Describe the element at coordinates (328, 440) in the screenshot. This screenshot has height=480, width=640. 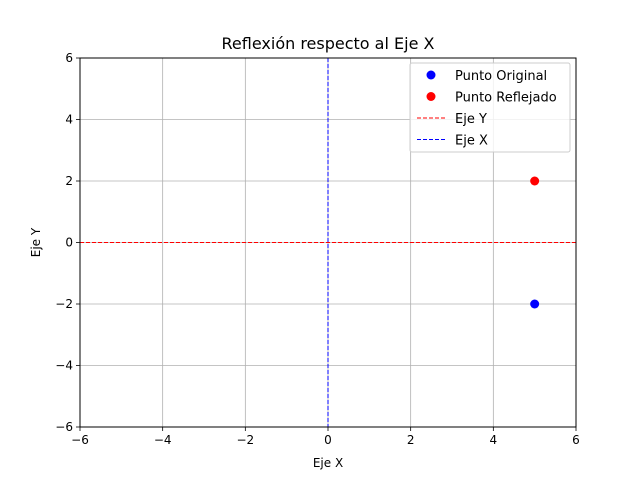
I see `x-tick-label: 0` at that location.